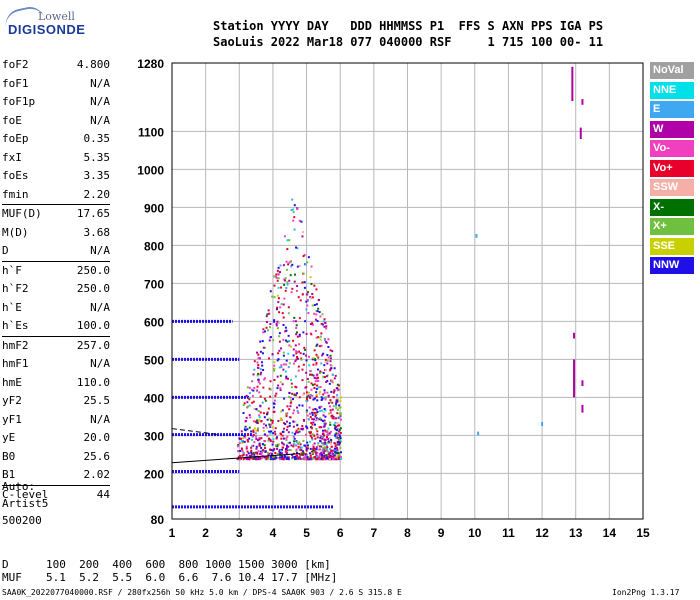  What do you see at coordinates (273, 533) in the screenshot?
I see `x-tick-label: 4` at bounding box center [273, 533].